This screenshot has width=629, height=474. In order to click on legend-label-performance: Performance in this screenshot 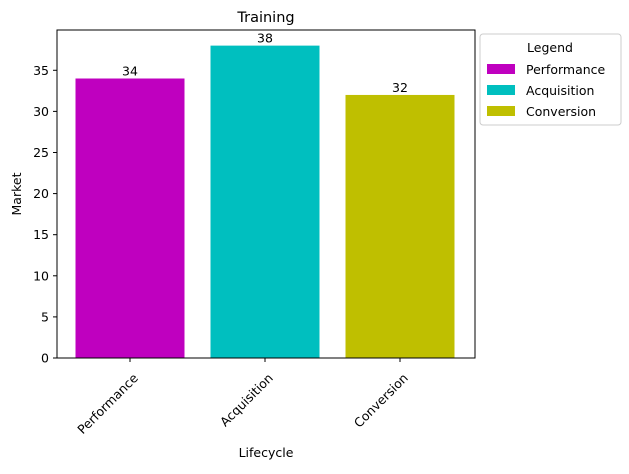, I will do `click(566, 69)`.